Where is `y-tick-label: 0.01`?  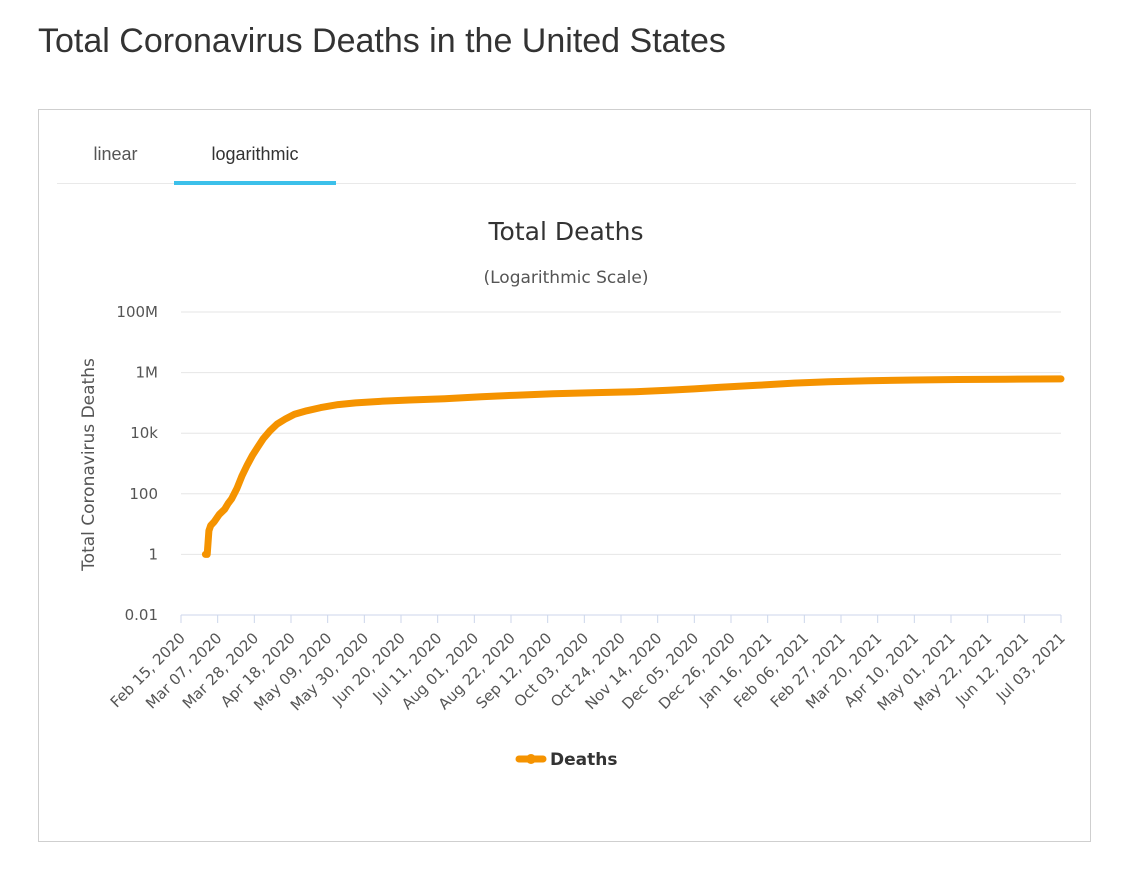 y-tick-label: 0.01 is located at coordinates (141, 615).